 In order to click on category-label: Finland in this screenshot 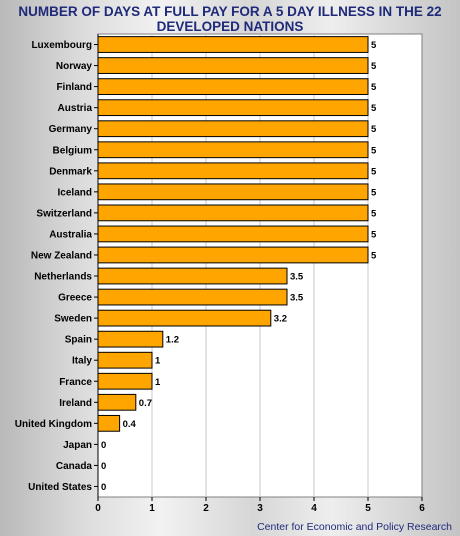, I will do `click(74, 87)`.